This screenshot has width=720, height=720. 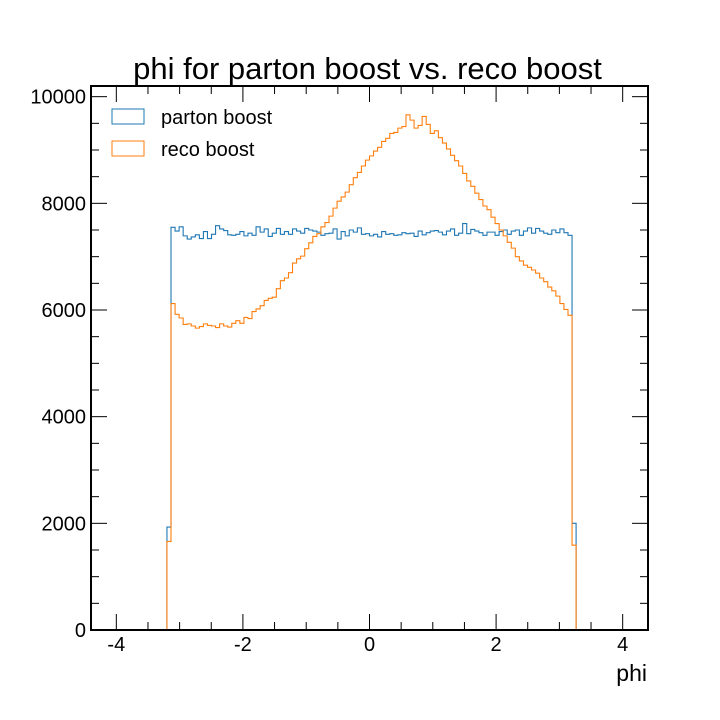 What do you see at coordinates (80, 631) in the screenshot?
I see `y-tick-label: 0` at bounding box center [80, 631].